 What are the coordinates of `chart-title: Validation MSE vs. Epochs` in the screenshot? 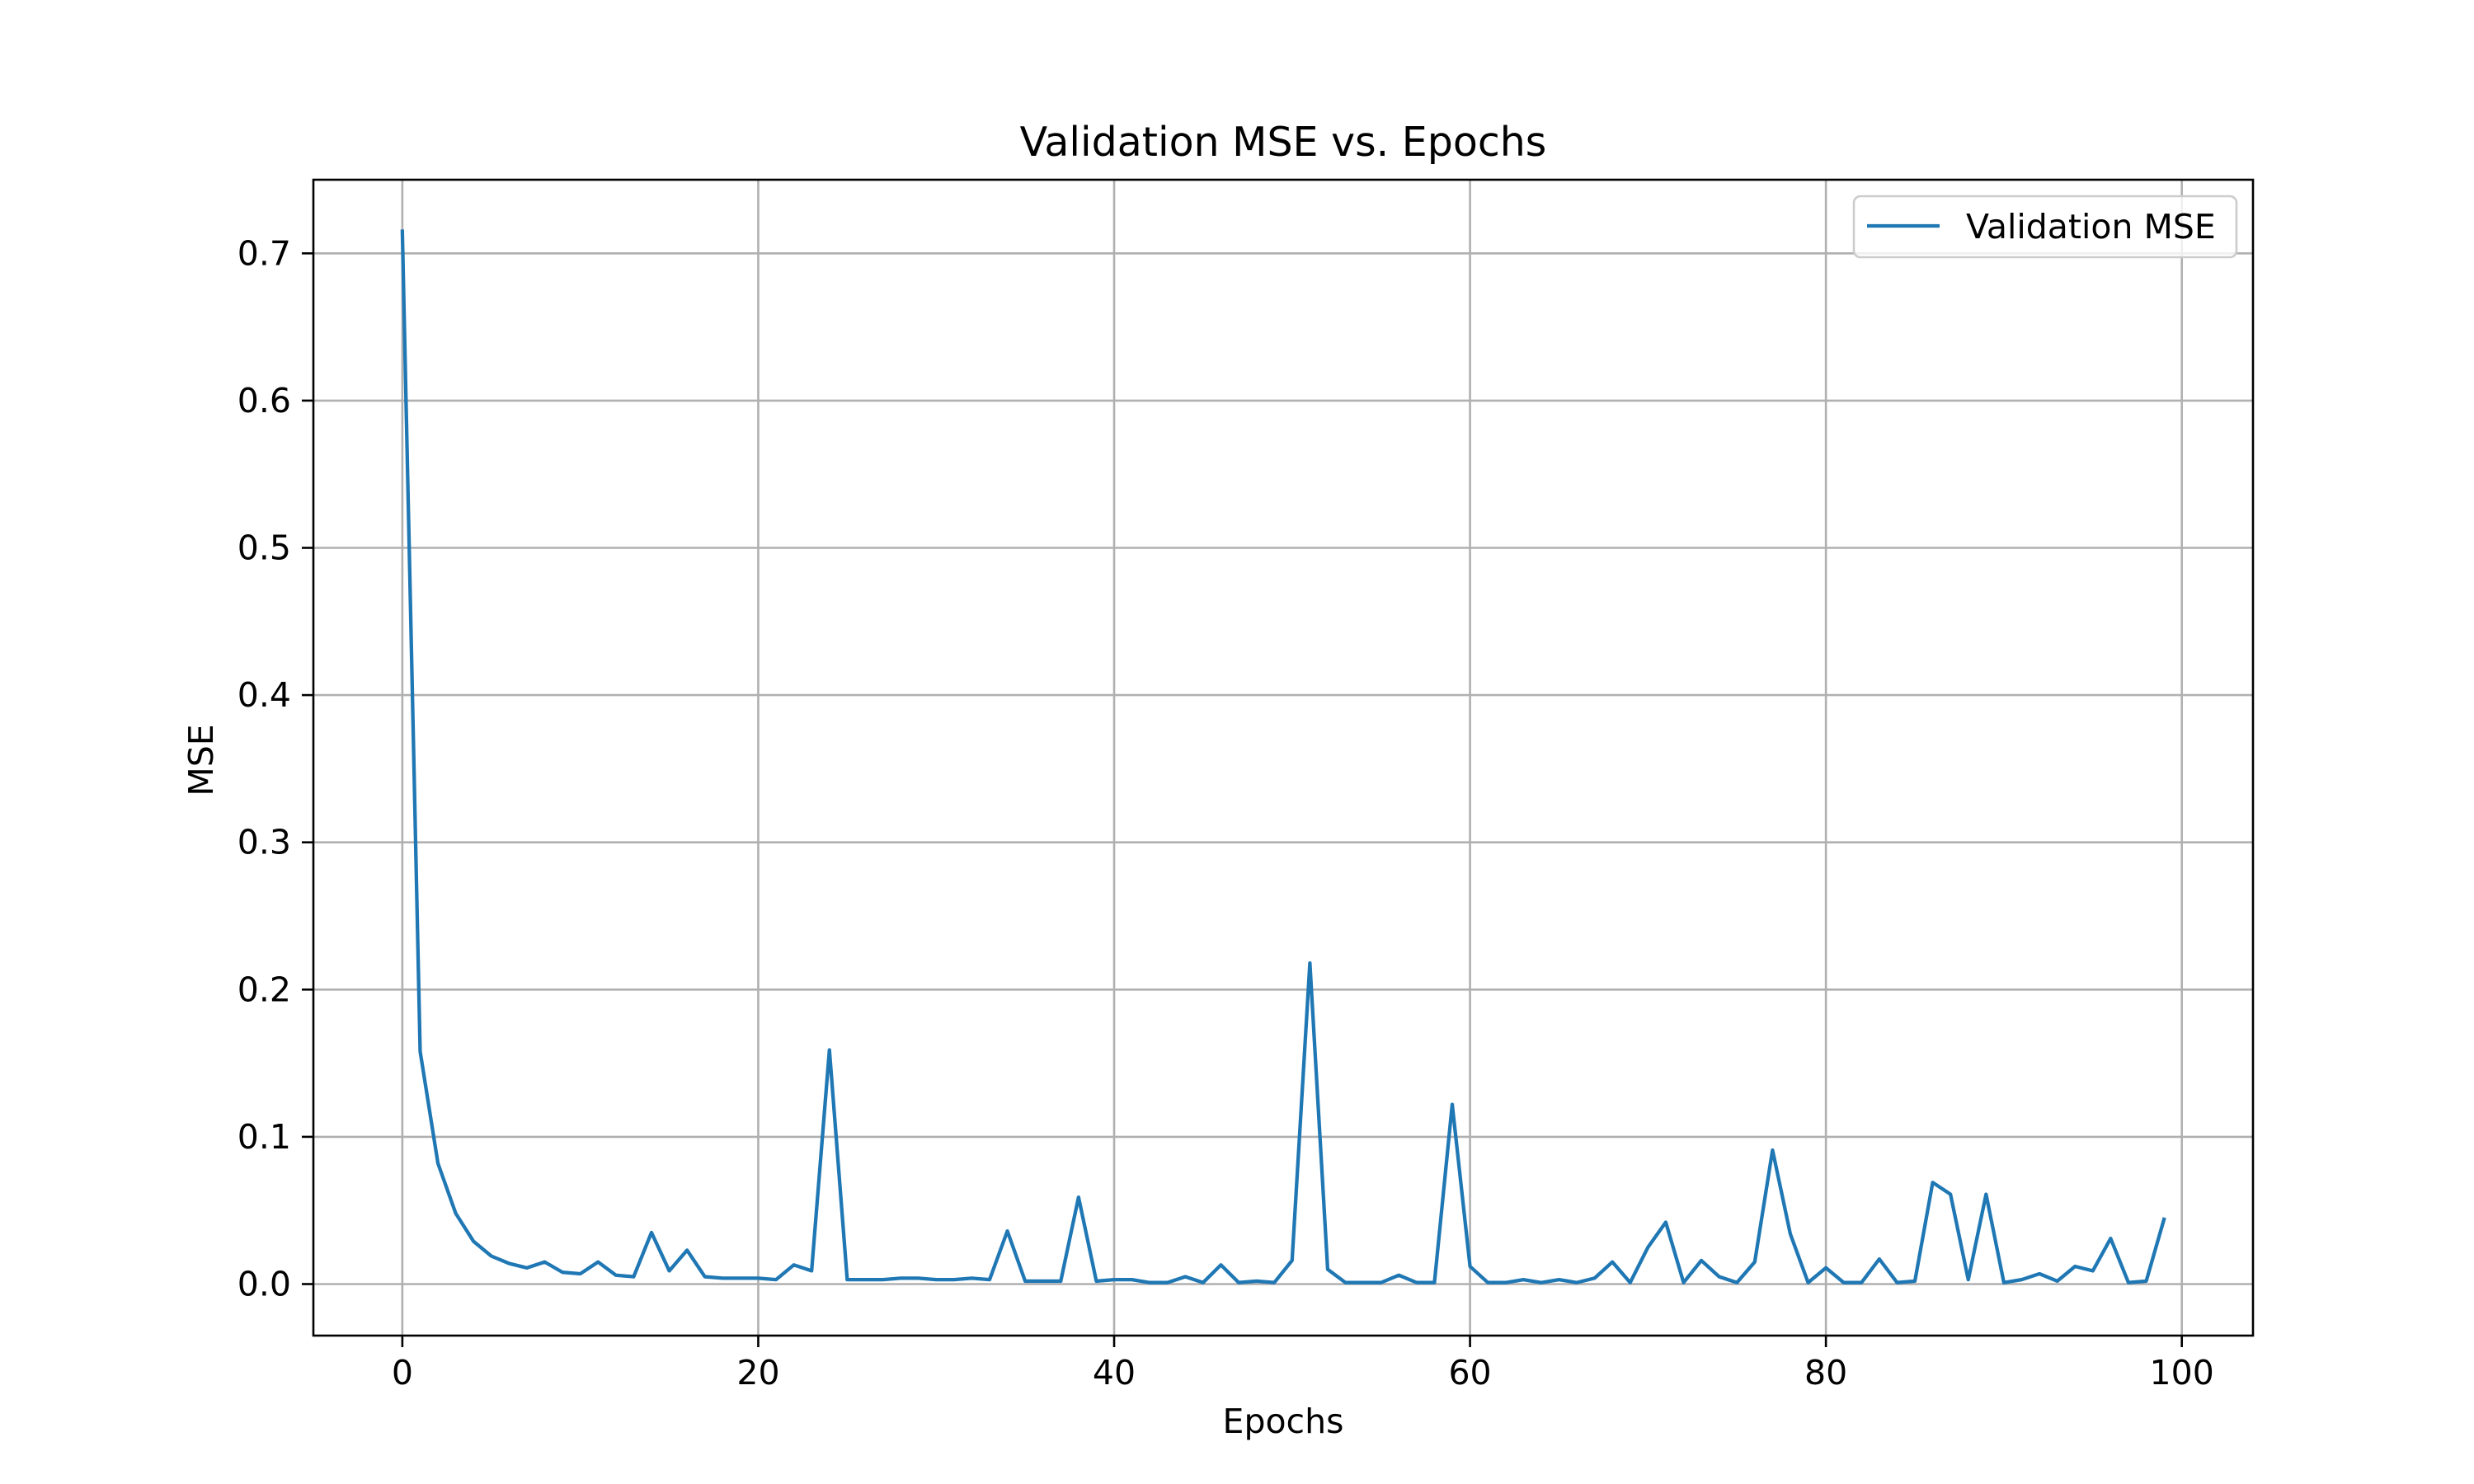 It's located at (1283, 142).